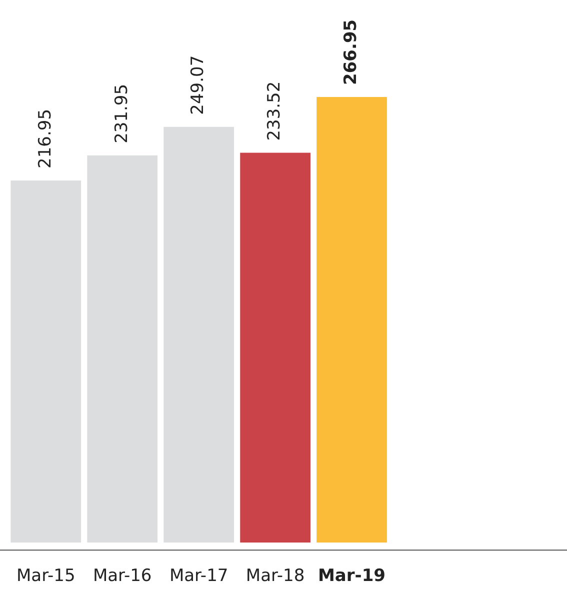 The width and height of the screenshot is (567, 603). What do you see at coordinates (122, 114) in the screenshot?
I see `data-label: 231.95` at bounding box center [122, 114].